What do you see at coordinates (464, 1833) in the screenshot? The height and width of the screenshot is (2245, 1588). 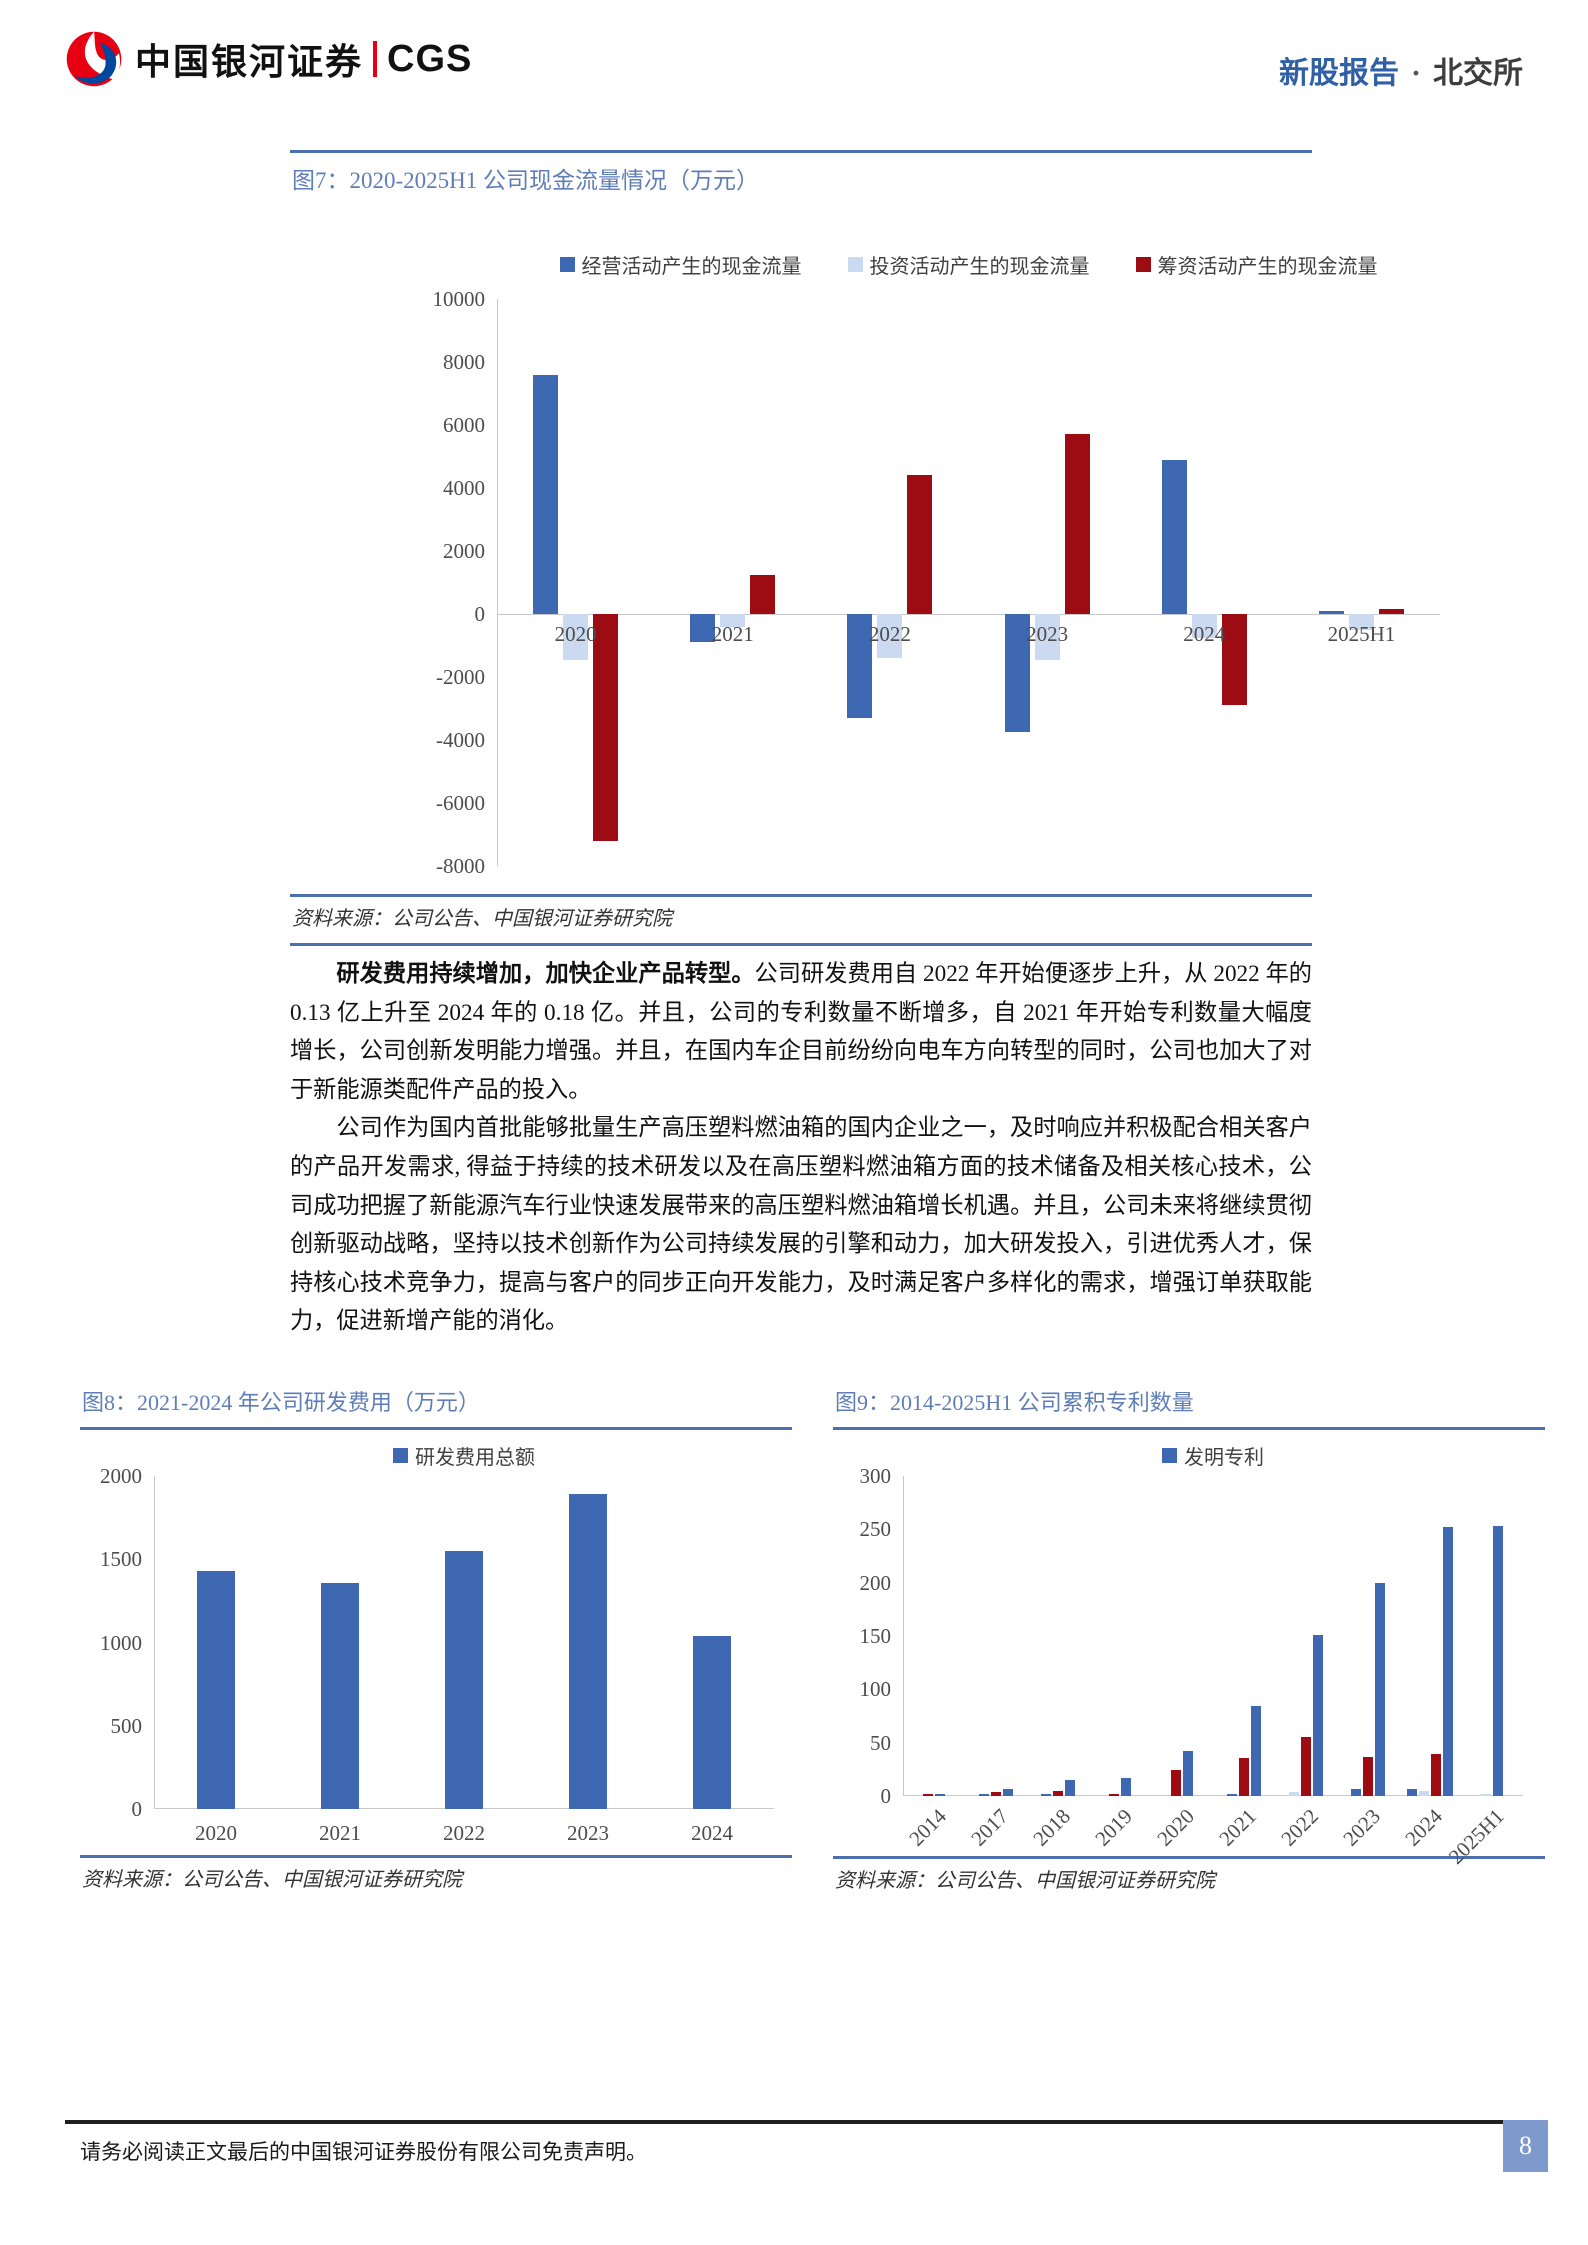 I see `x-axis-label: 2022` at bounding box center [464, 1833].